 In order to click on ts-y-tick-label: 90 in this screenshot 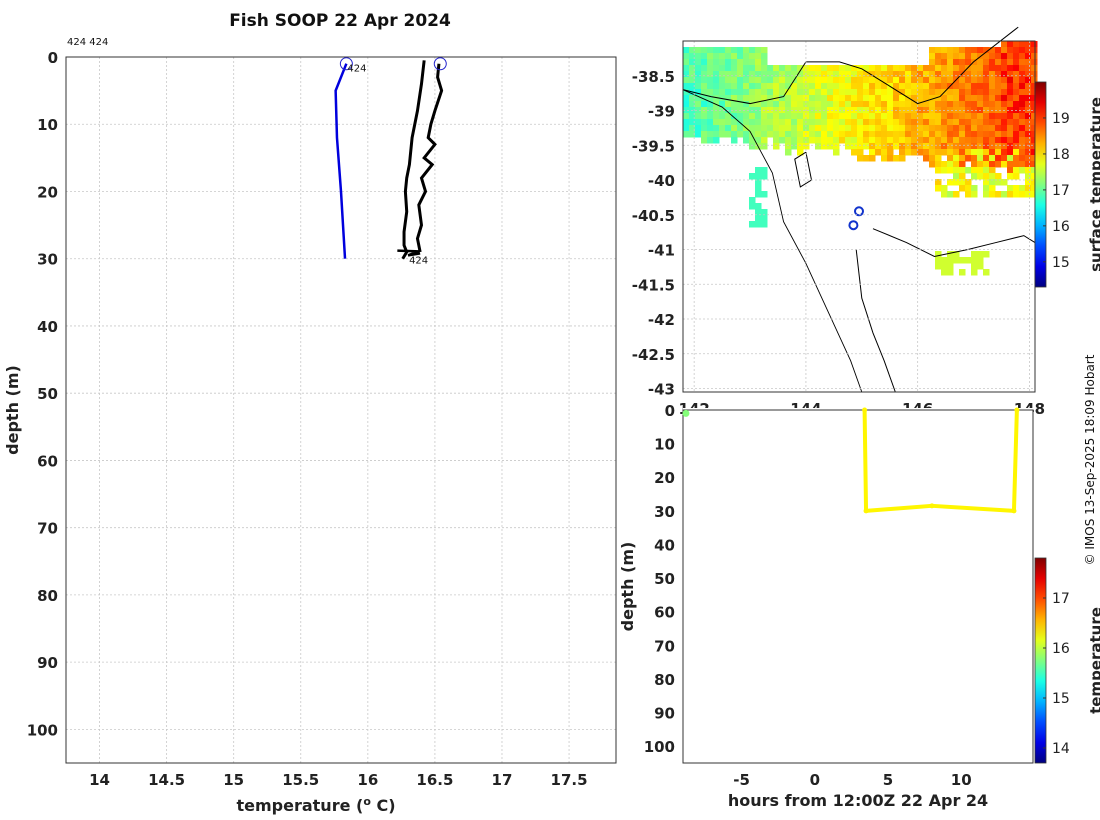, I will do `click(664, 714)`.